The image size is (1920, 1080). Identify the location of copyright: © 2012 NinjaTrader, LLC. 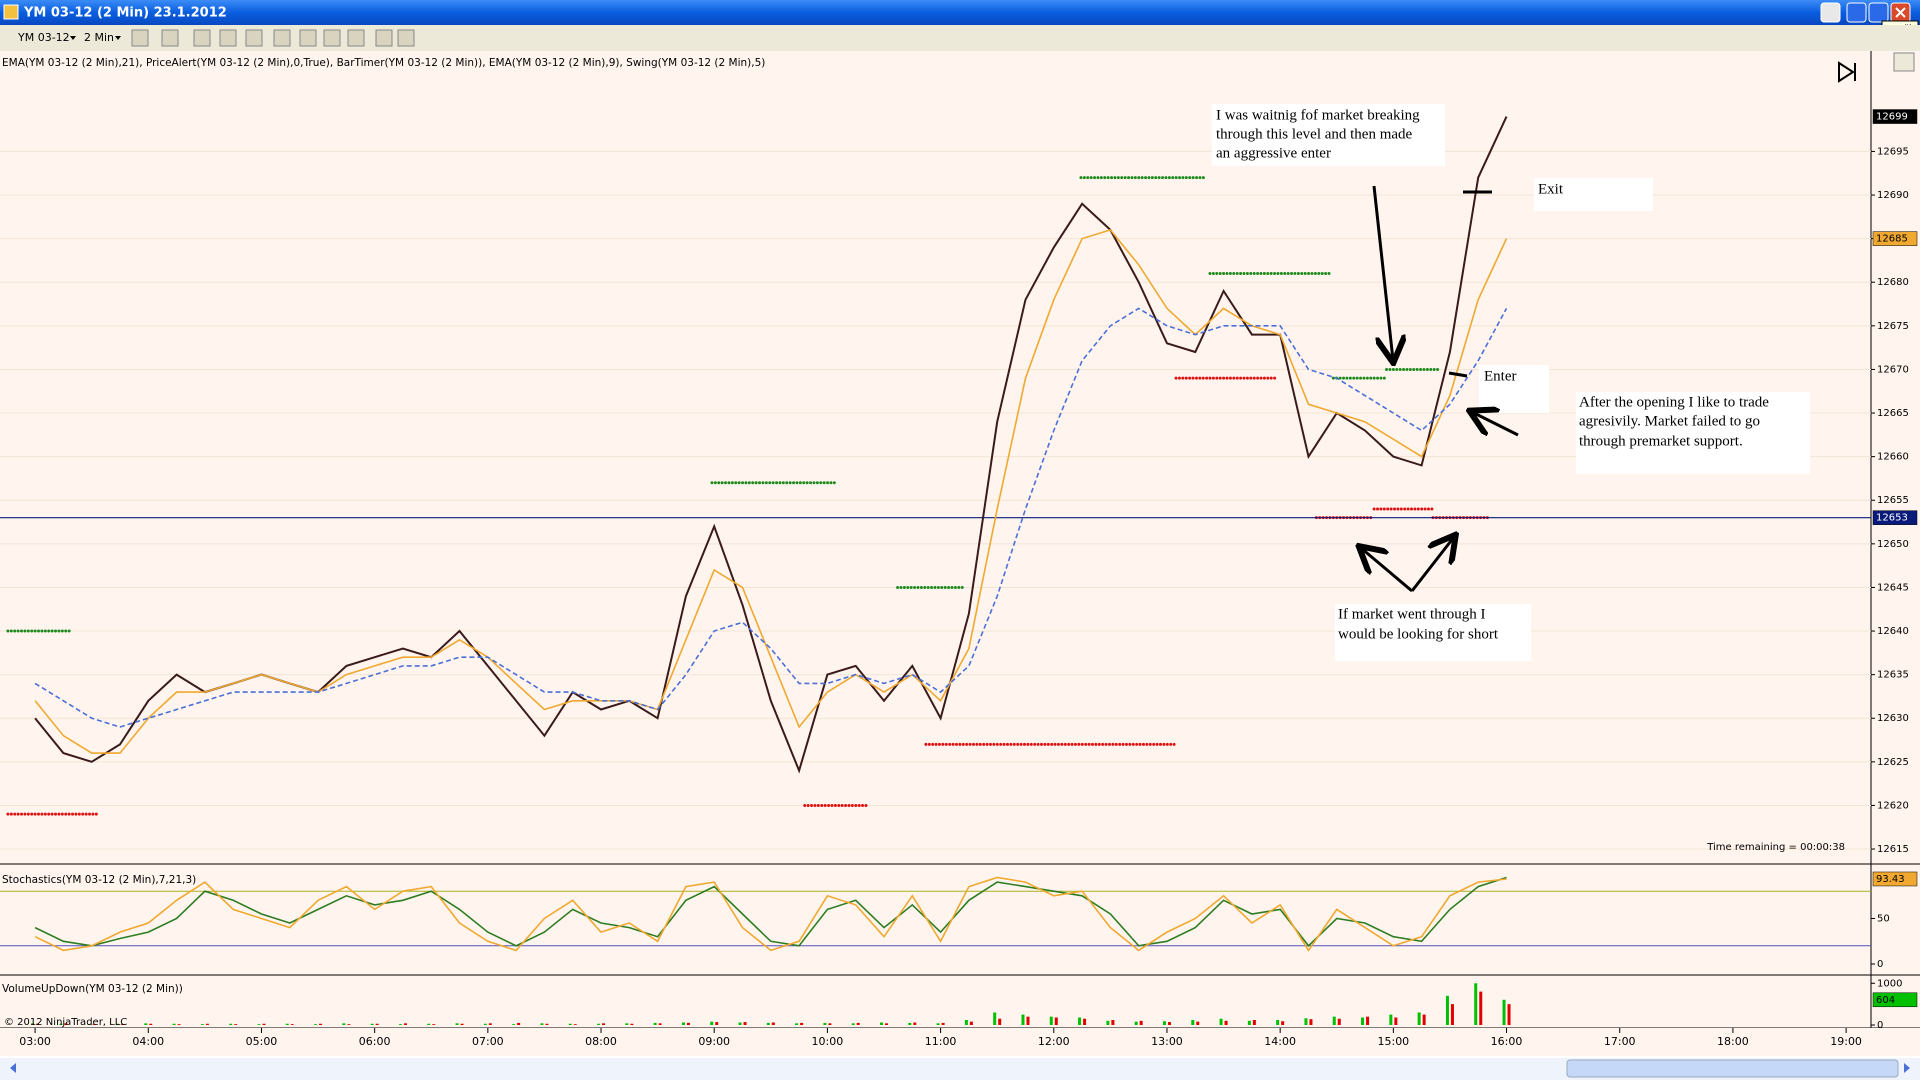
(65, 1022).